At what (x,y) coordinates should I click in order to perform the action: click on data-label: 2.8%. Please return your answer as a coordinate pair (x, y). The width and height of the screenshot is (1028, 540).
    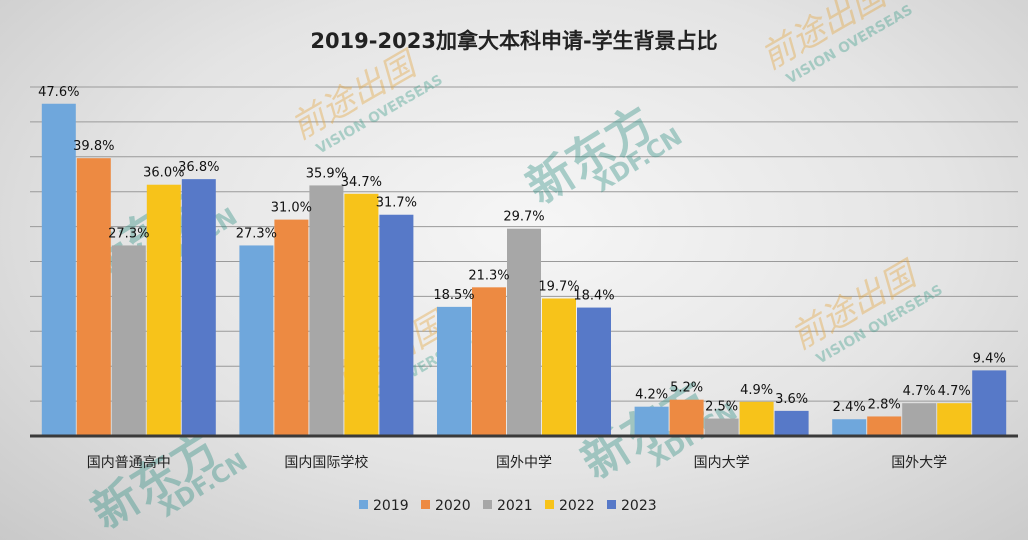
    Looking at the image, I should click on (884, 404).